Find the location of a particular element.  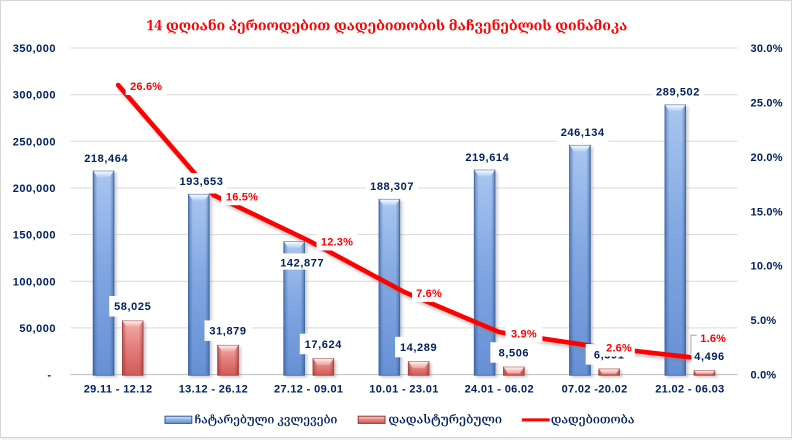

svg-text: 193,653 is located at coordinates (202, 182).